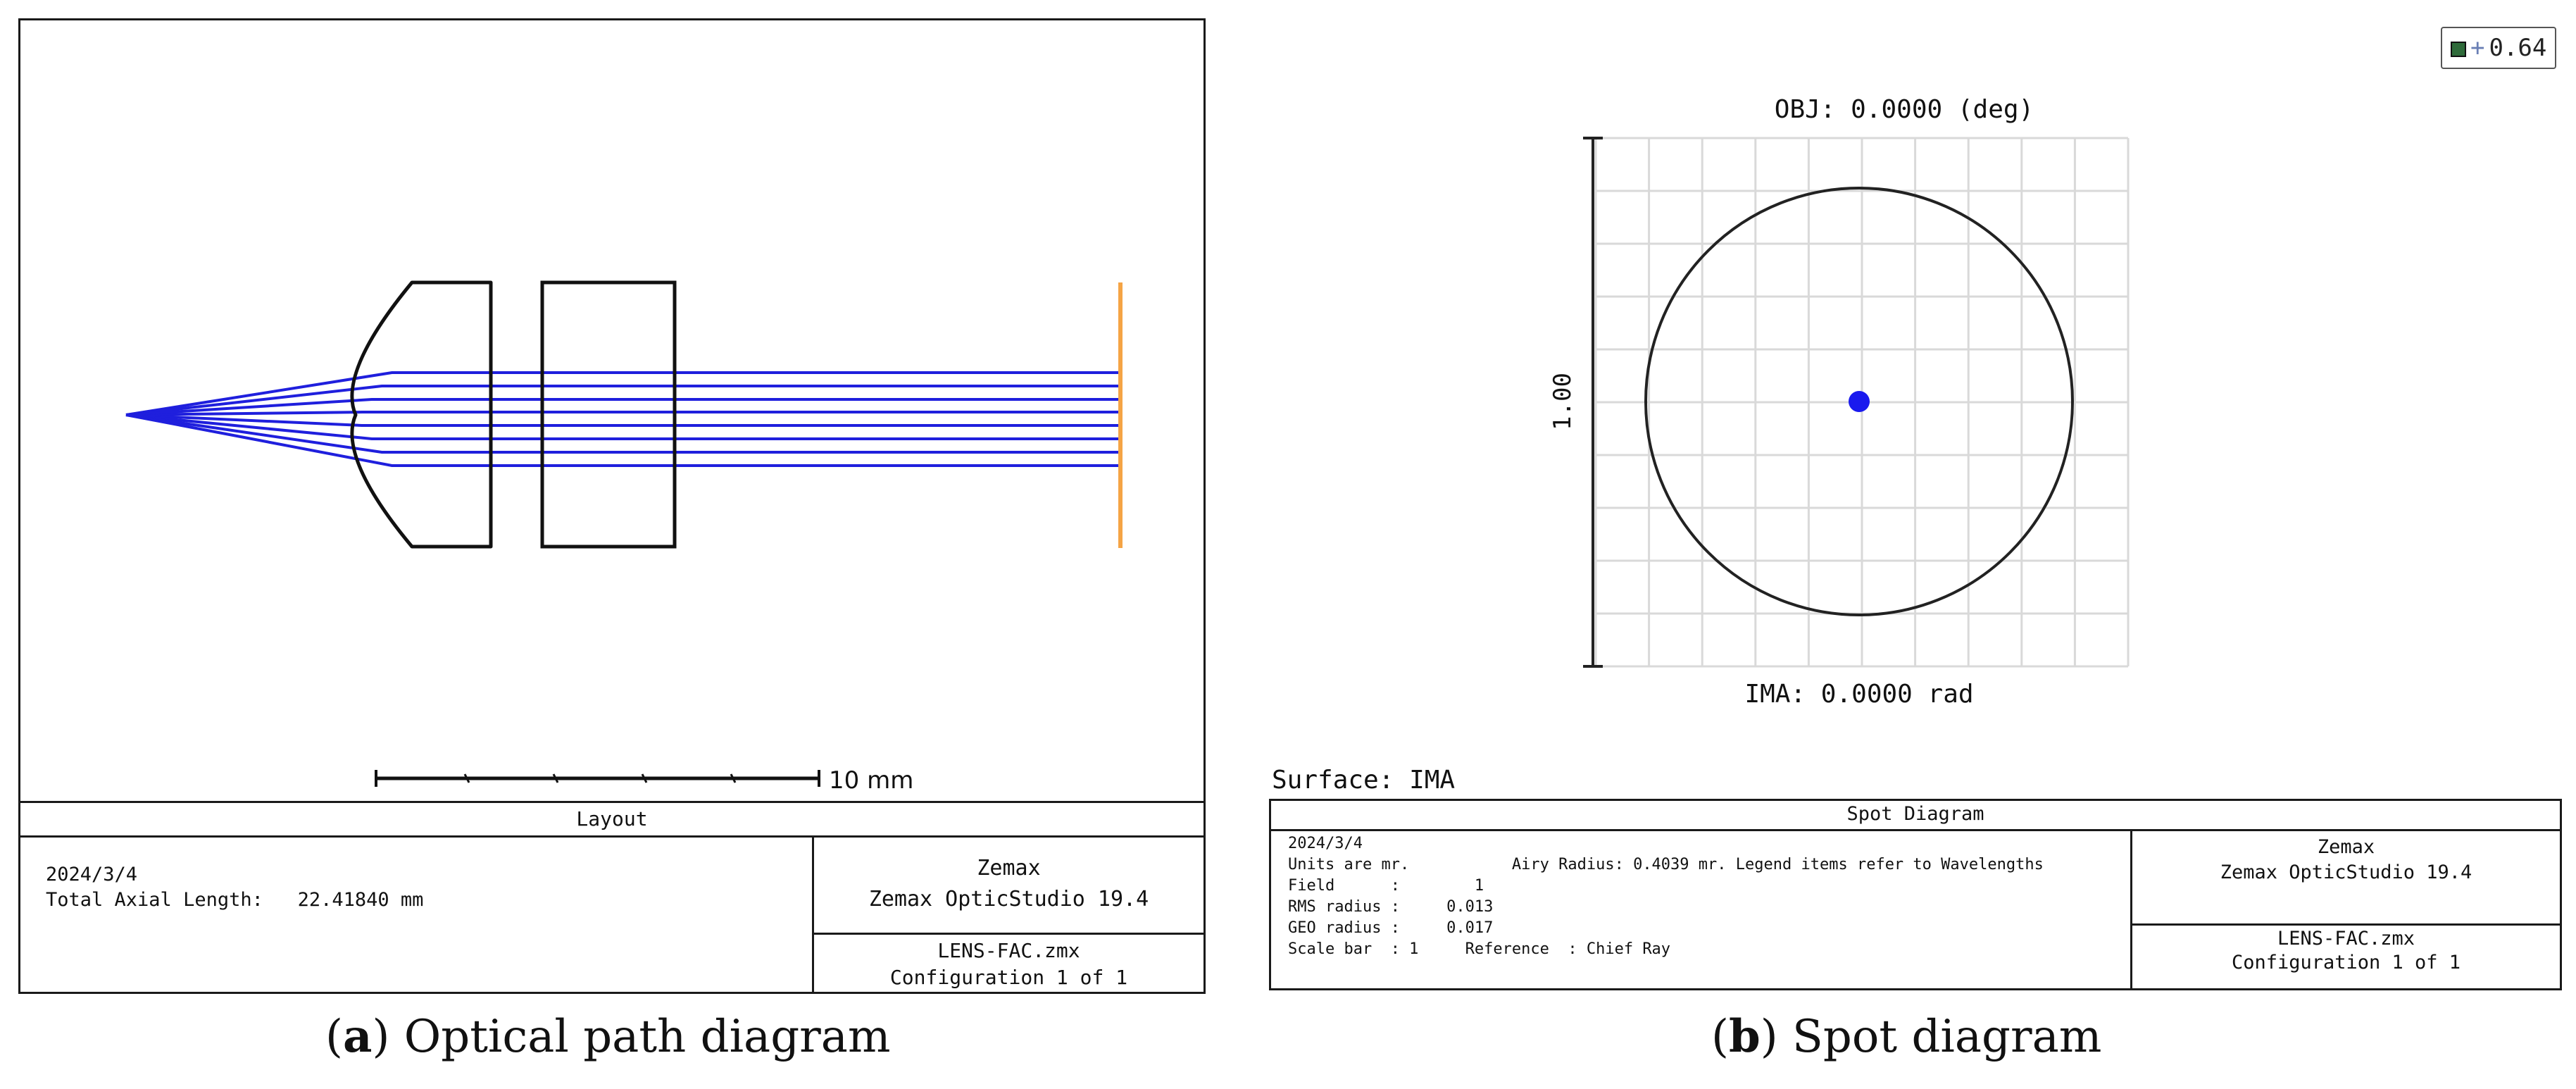  Describe the element at coordinates (2518, 48) in the screenshot. I see `zoom-value: 0.64` at that location.